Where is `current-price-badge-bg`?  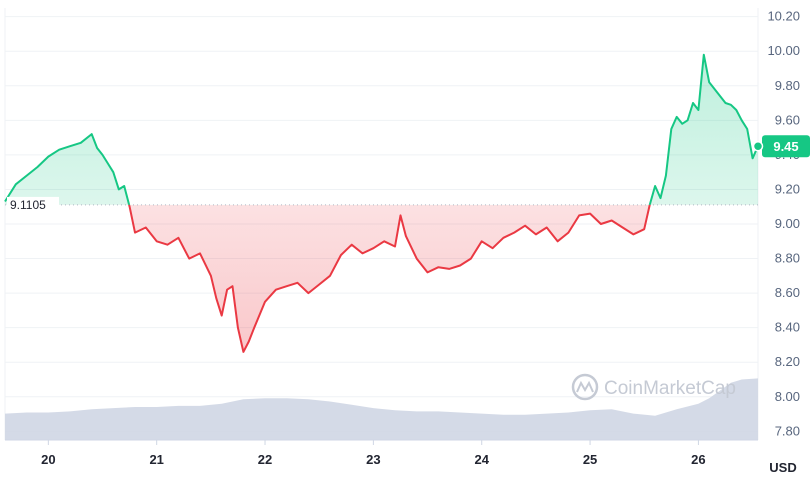
current-price-badge-bg is located at coordinates (786, 146).